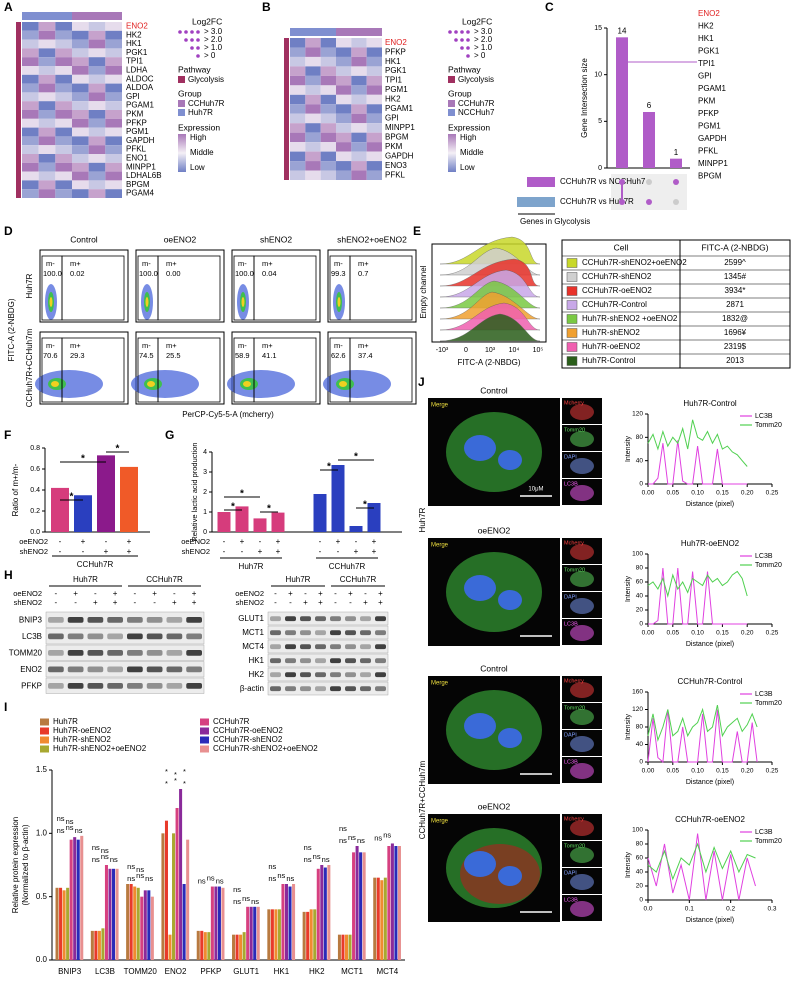  I want to click on protein-label: HK1, so click(256, 660).